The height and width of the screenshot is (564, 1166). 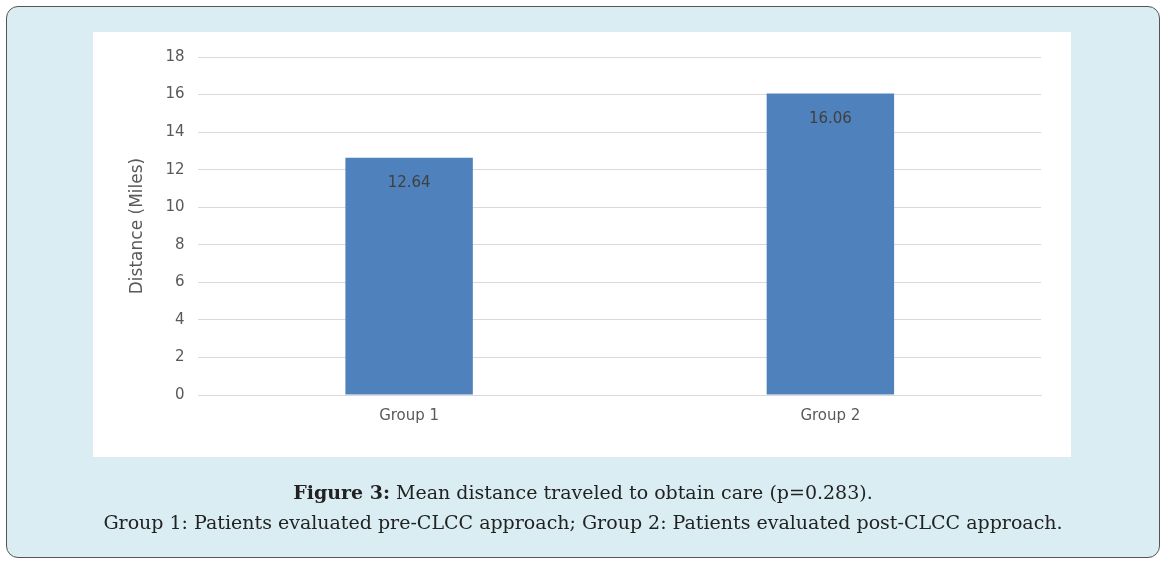 What do you see at coordinates (409, 182) in the screenshot?
I see `data-label: 12.64` at bounding box center [409, 182].